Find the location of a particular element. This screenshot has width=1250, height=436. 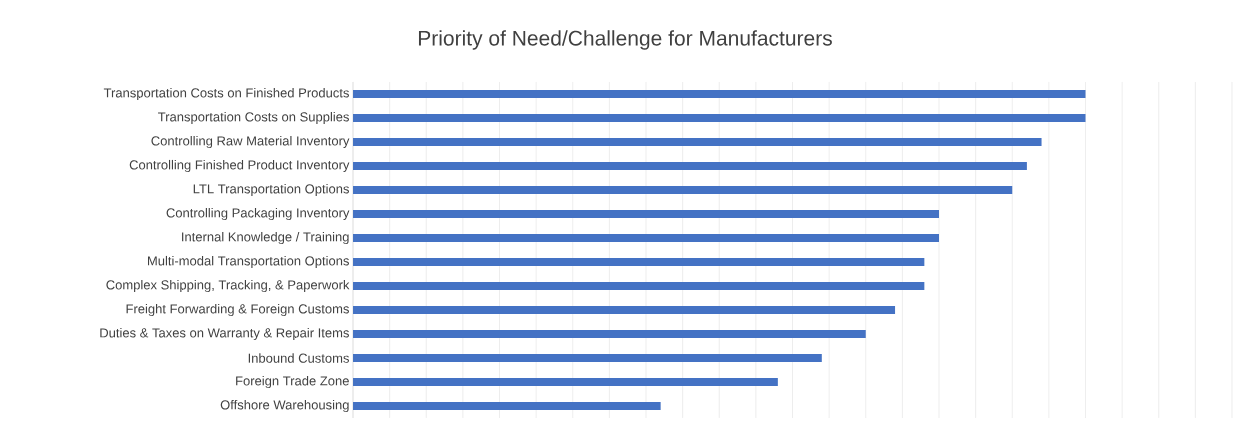

y-tick-label: Controlling Raw Material Inventory is located at coordinates (250, 142).